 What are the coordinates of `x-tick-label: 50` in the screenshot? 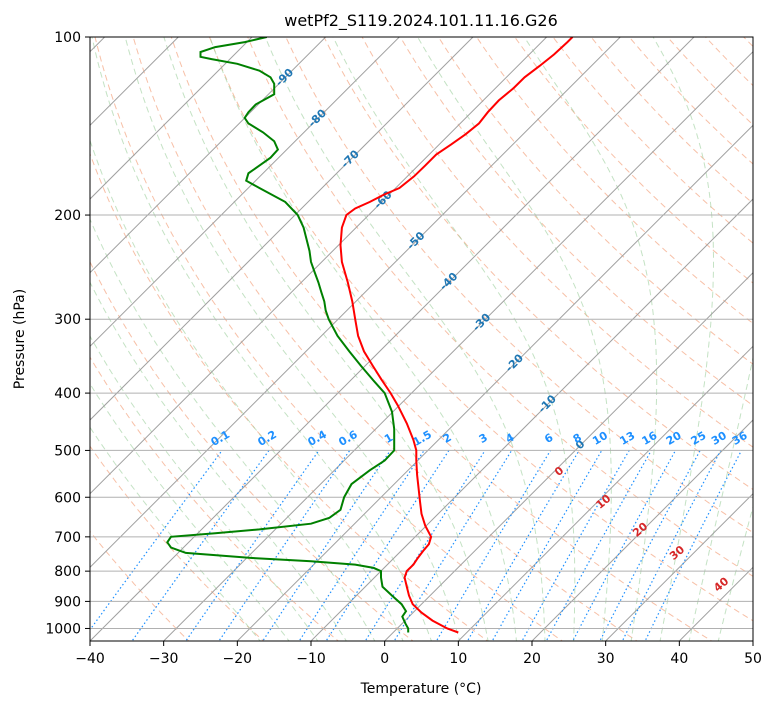 It's located at (753, 659).